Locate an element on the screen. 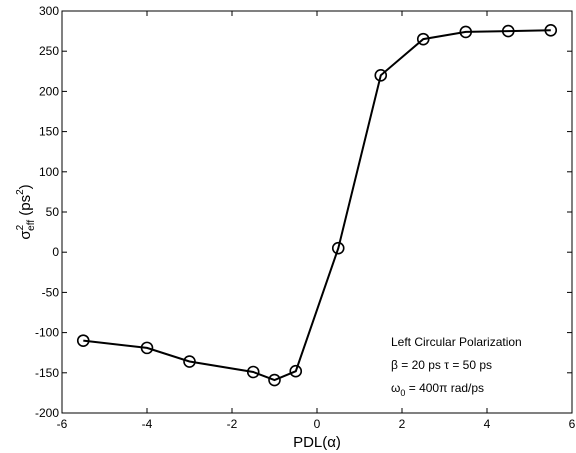 The height and width of the screenshot is (453, 576). y-label-sigma: σ is located at coordinates (25, 235).